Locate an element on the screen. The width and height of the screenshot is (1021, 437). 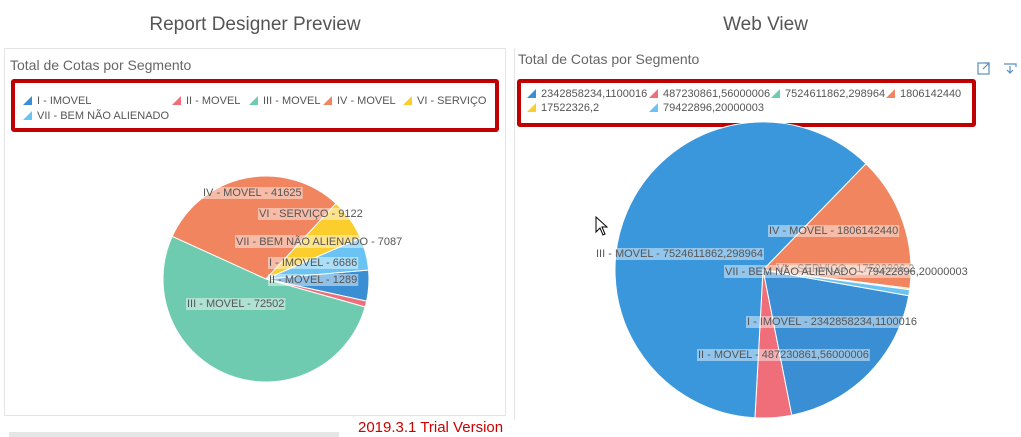
slice-label-text: I - IMOVEL - 6686 is located at coordinates (313, 263).